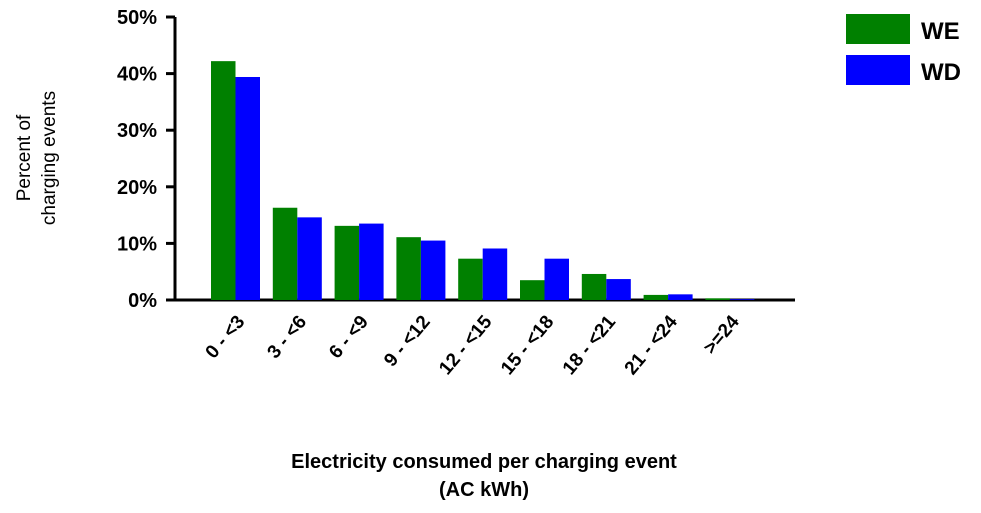 Image resolution: width=981 pixels, height=513 pixels. I want to click on x-axis-title-line-1: Electricity consumed per charging event, so click(484, 462).